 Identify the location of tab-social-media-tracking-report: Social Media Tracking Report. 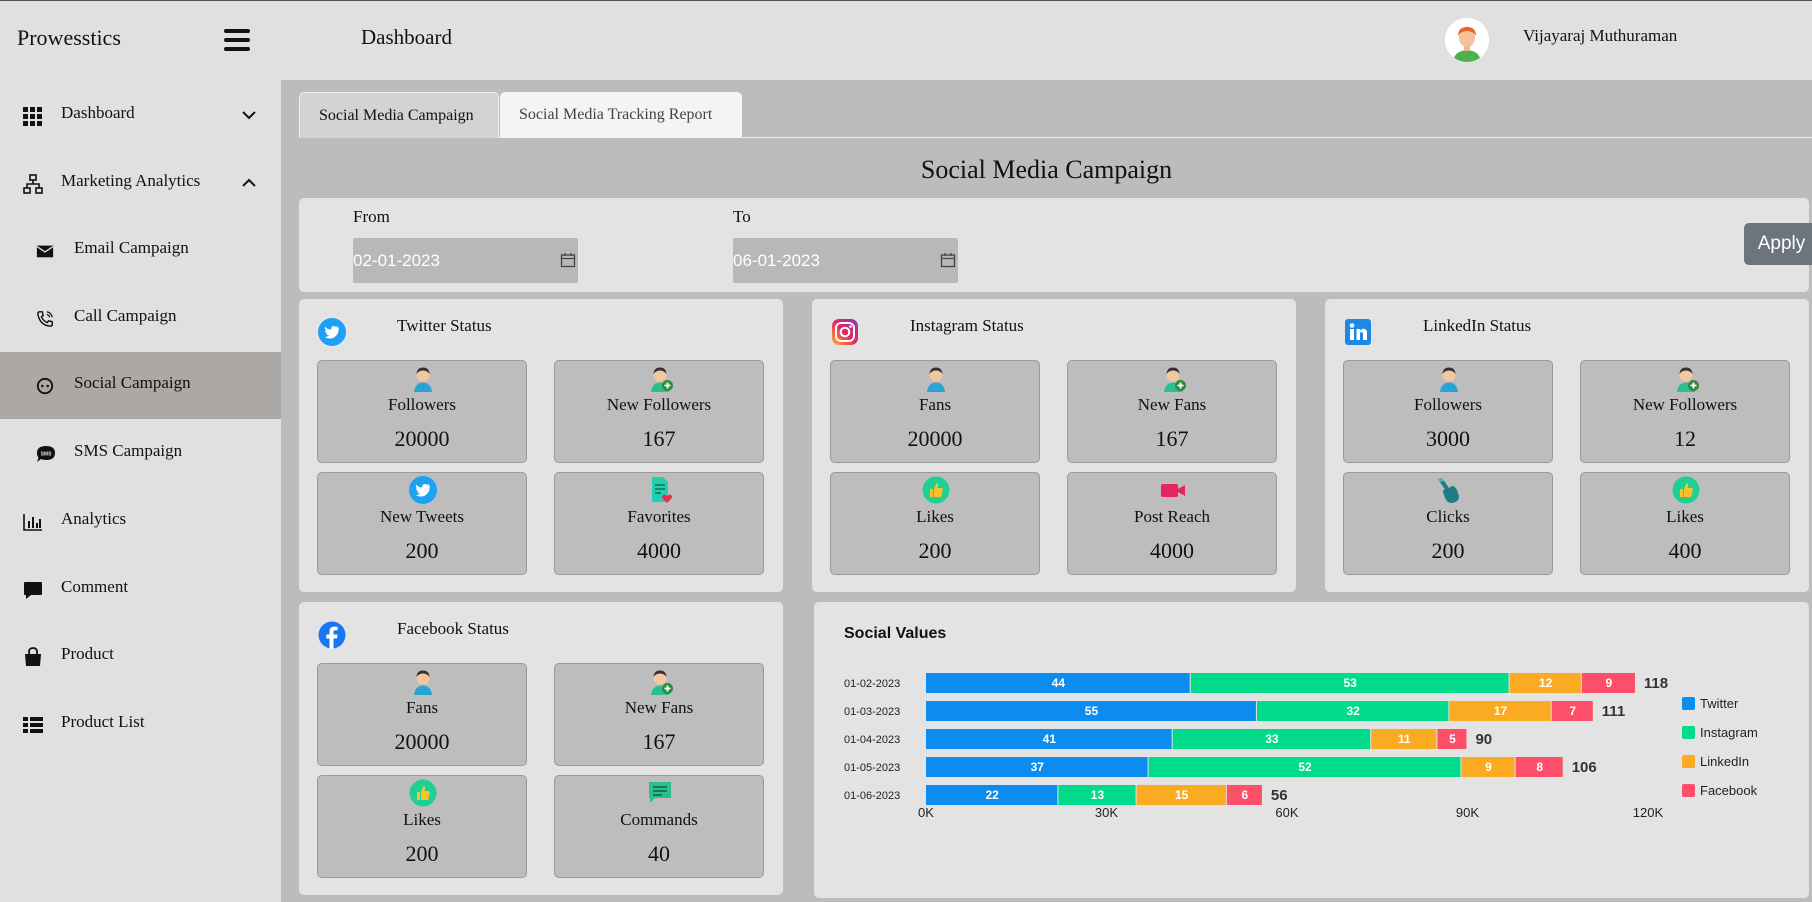
(621, 115).